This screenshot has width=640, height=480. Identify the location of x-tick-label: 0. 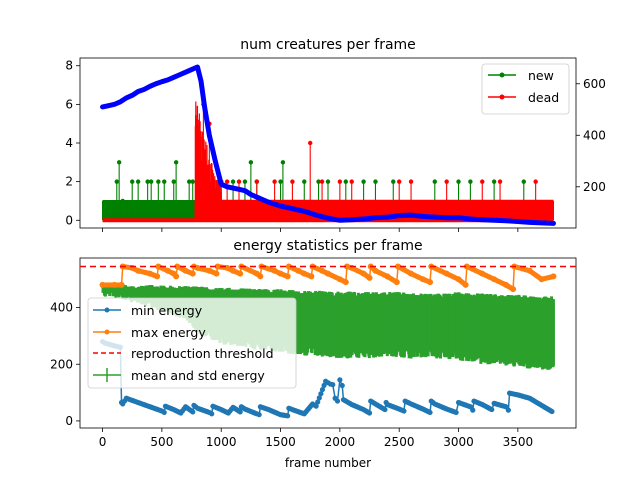
(103, 442).